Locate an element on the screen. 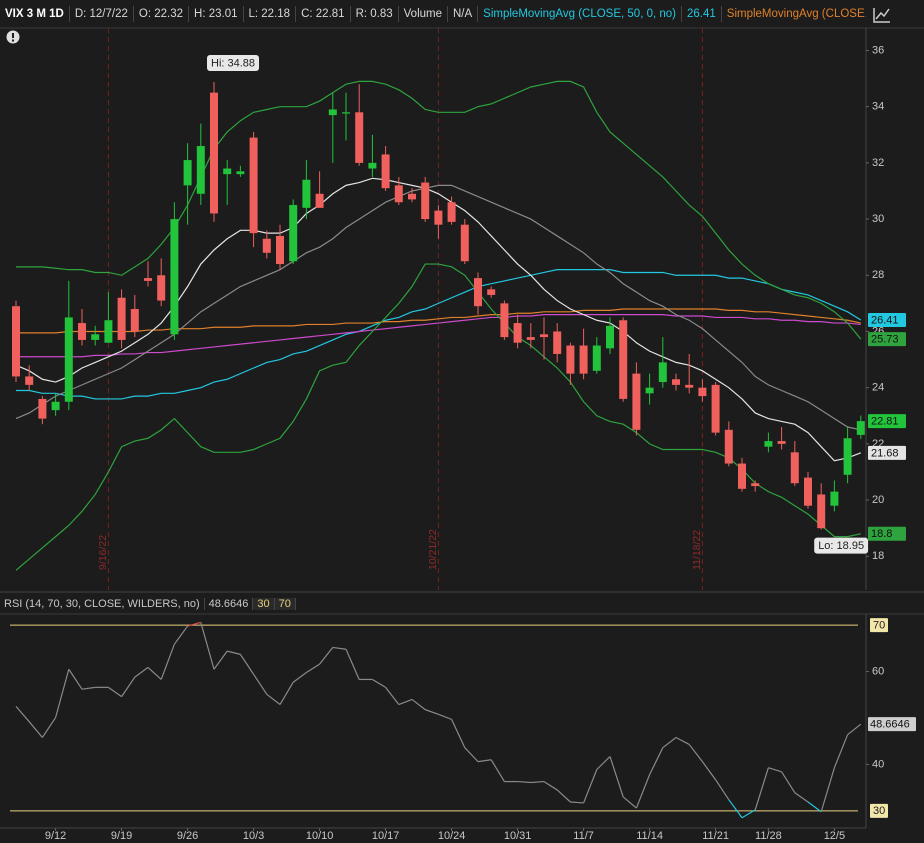 This screenshot has width=924, height=843. expiration-label: 9/16/22 is located at coordinates (103, 552).